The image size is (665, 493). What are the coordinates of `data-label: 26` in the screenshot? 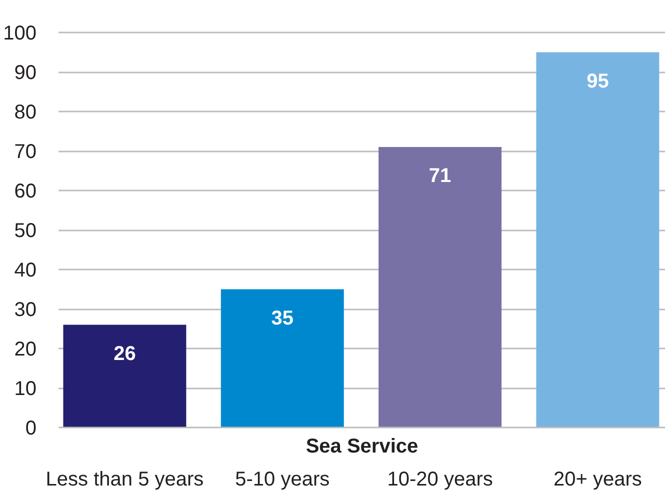 It's located at (125, 353).